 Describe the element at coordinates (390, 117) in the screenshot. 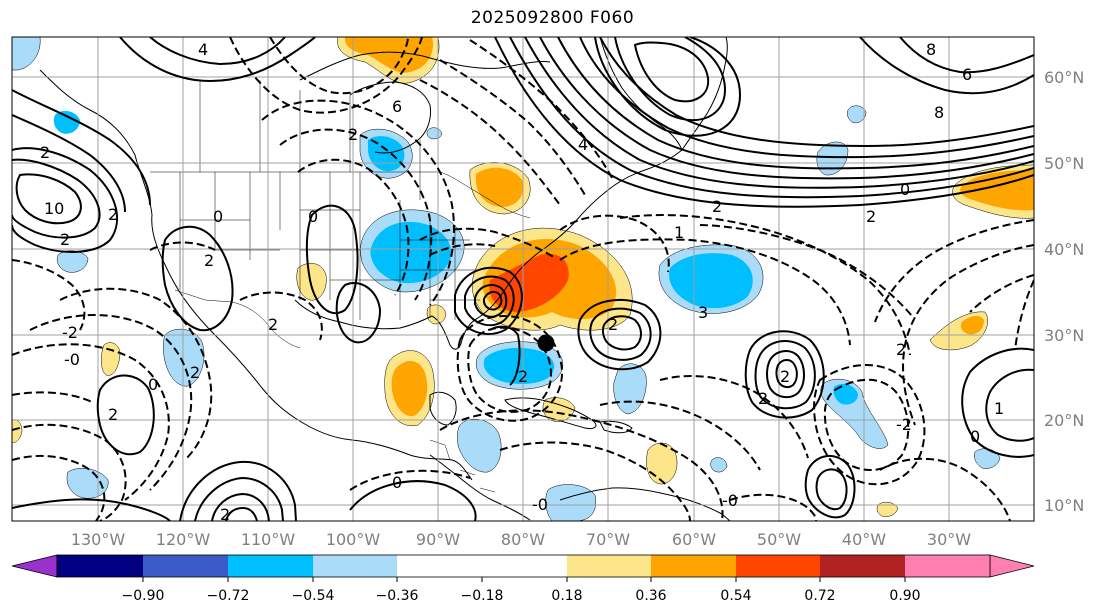

I see `hudson-bay` at that location.